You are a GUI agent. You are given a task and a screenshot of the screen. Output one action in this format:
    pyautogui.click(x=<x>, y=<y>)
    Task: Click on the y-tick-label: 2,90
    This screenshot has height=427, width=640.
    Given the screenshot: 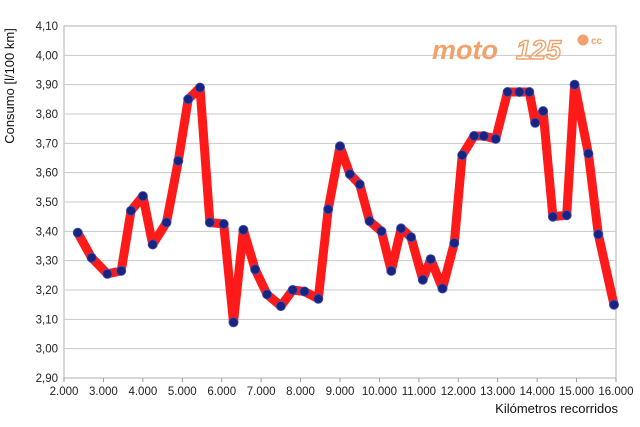 What is the action you would take?
    pyautogui.click(x=47, y=379)
    